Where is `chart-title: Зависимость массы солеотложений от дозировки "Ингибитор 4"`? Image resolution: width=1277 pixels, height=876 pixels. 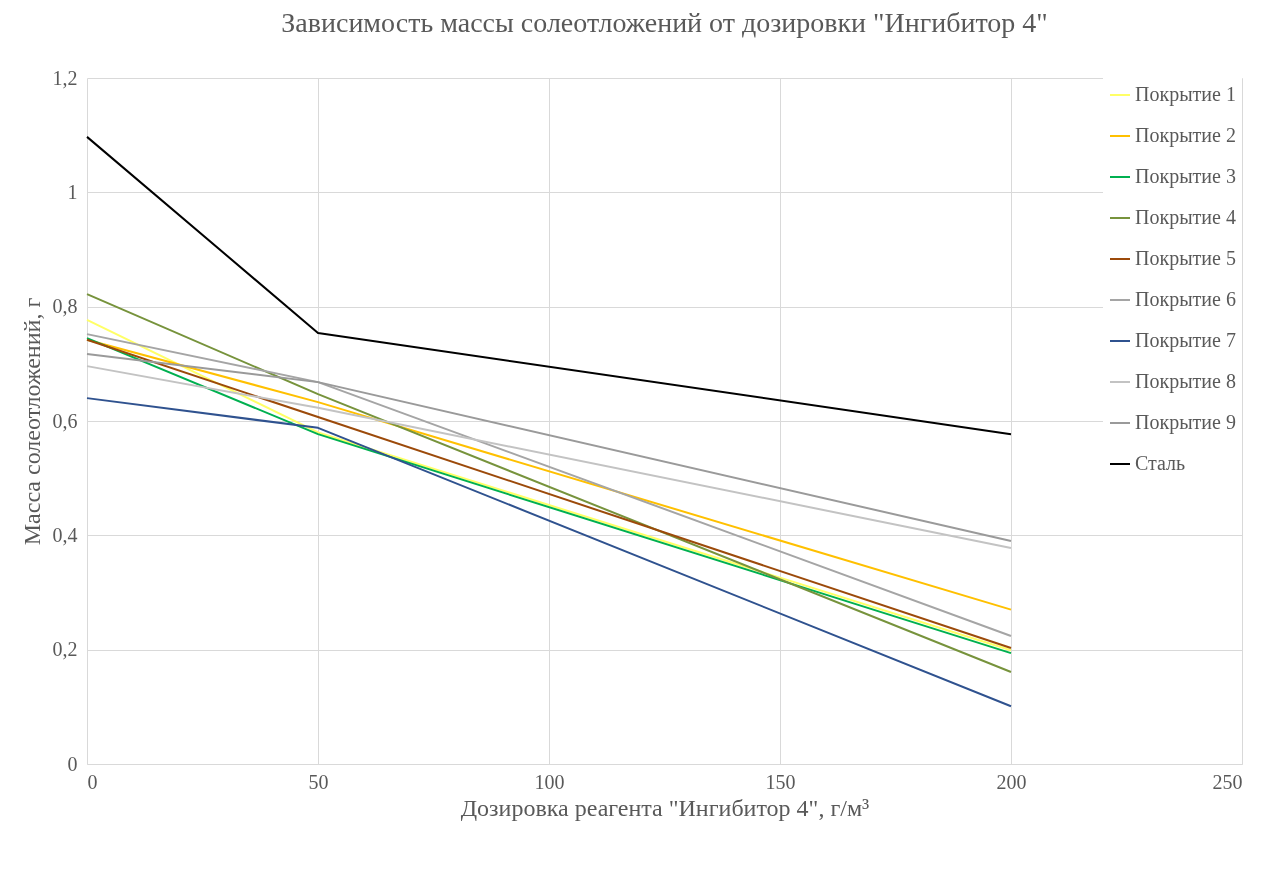 chart-title: Зависимость массы солеотложений от дозировки "Ингибитор 4" is located at coordinates (664, 22).